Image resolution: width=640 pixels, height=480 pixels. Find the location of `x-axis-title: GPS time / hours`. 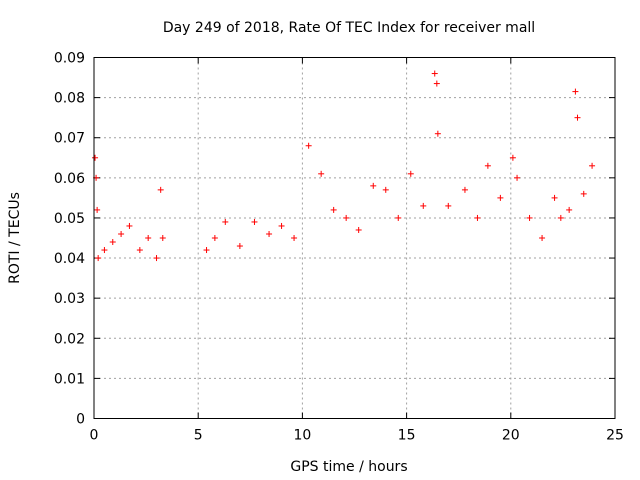

x-axis-title: GPS time / hours is located at coordinates (348, 467).